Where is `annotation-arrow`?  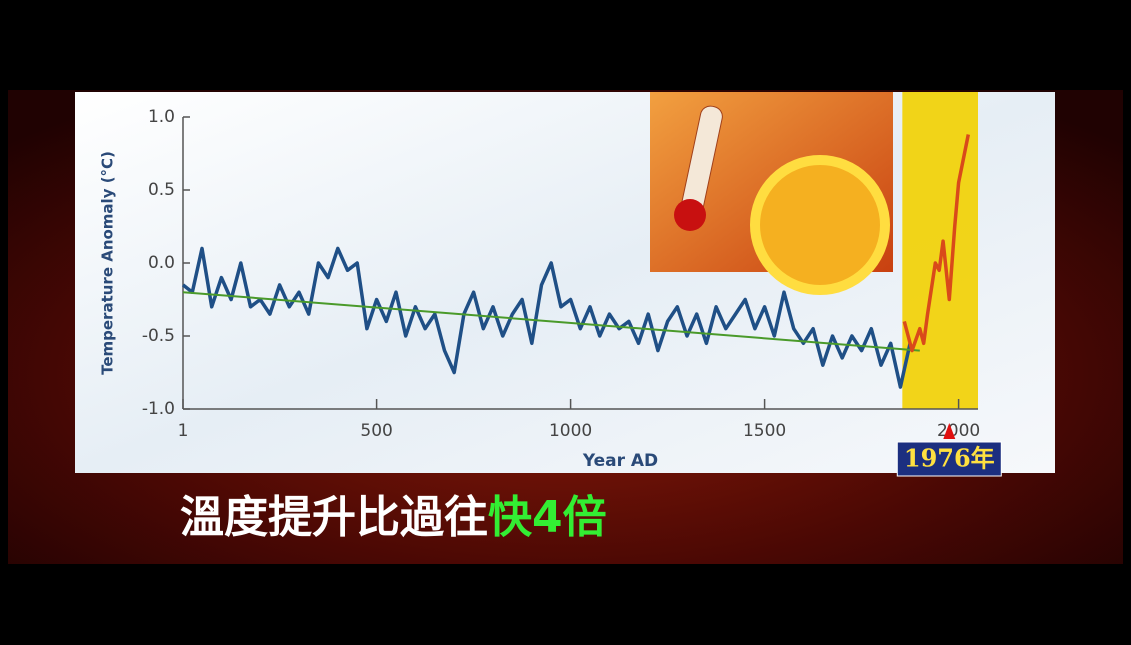 annotation-arrow is located at coordinates (949, 431).